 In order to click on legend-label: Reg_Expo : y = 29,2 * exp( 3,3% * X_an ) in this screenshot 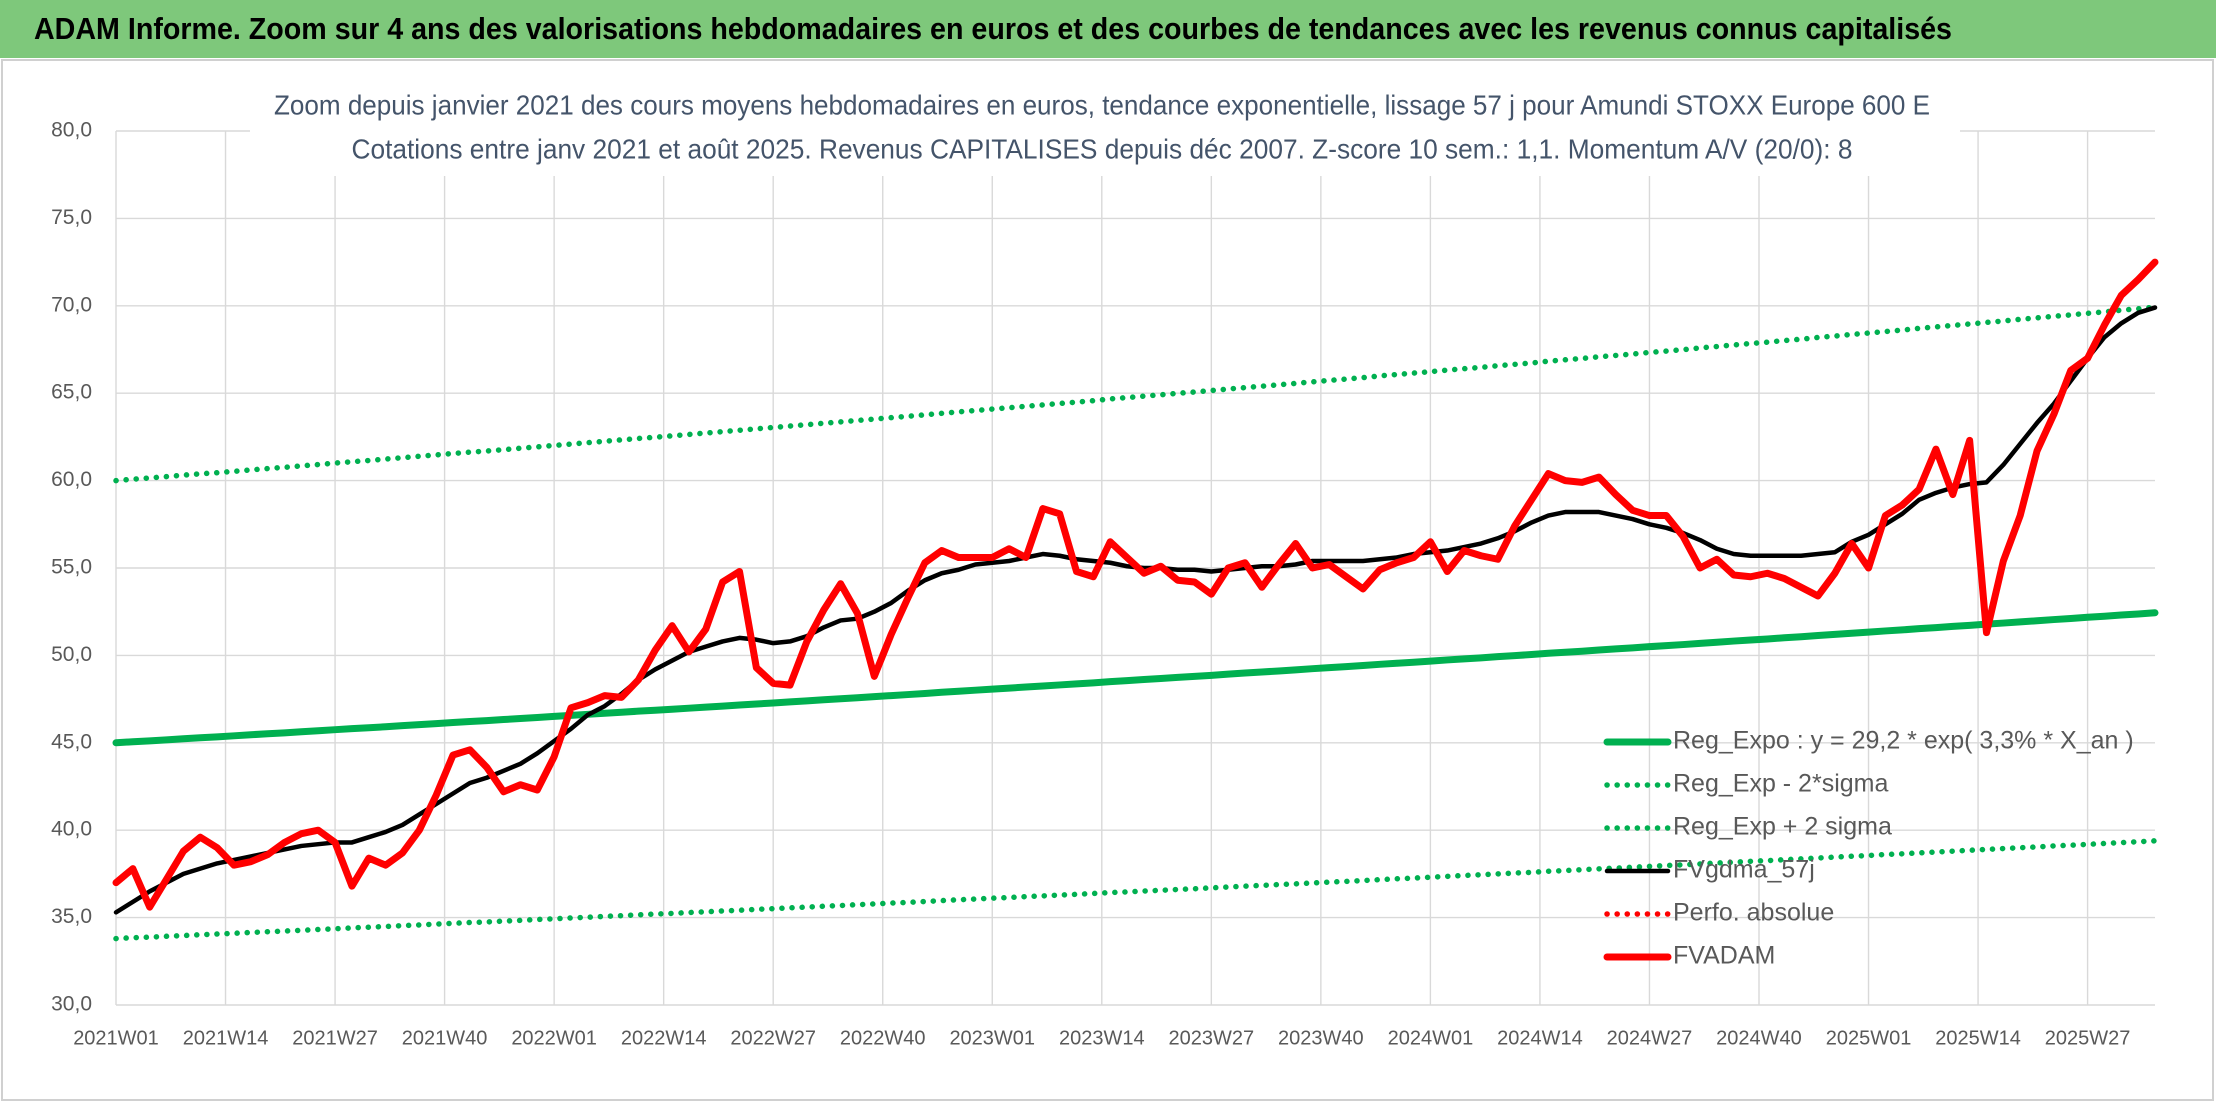, I will do `click(1903, 741)`.